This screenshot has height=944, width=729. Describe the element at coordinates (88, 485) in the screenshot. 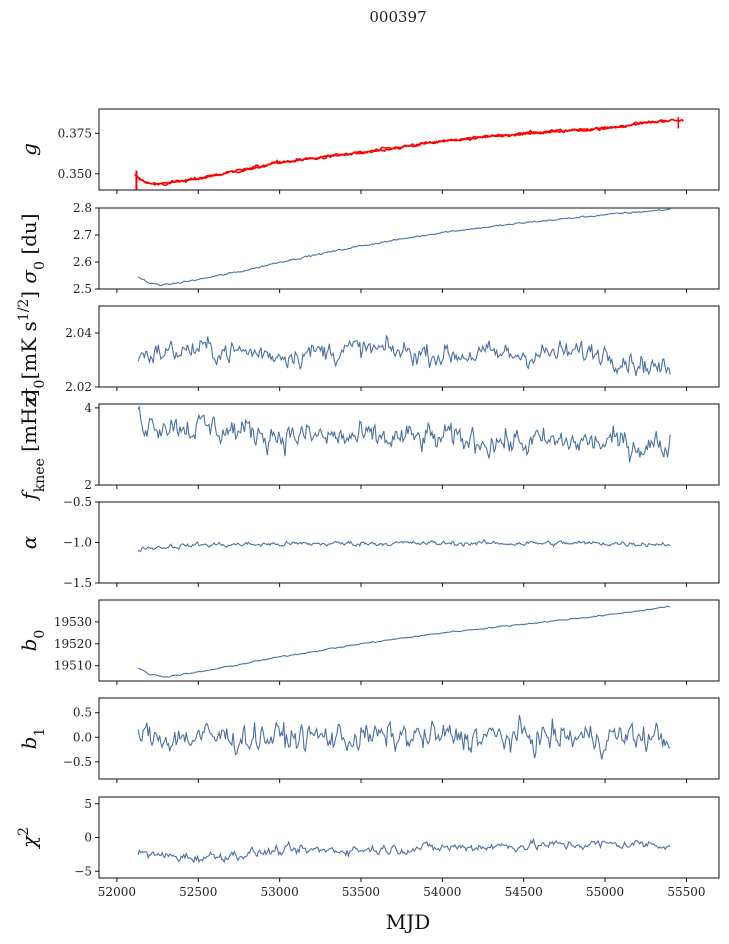

I see `y-tick-label: 2` at that location.